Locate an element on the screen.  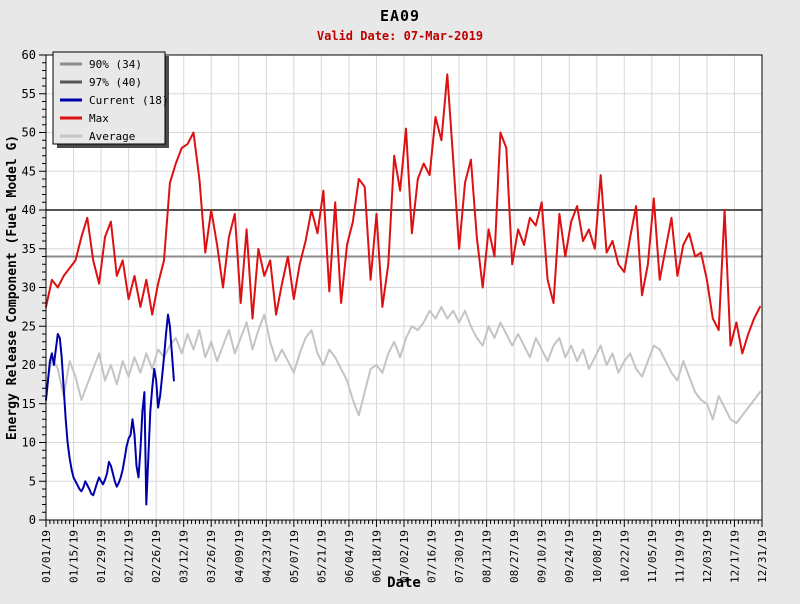
legend-label: Current (18) is located at coordinates (128, 100).